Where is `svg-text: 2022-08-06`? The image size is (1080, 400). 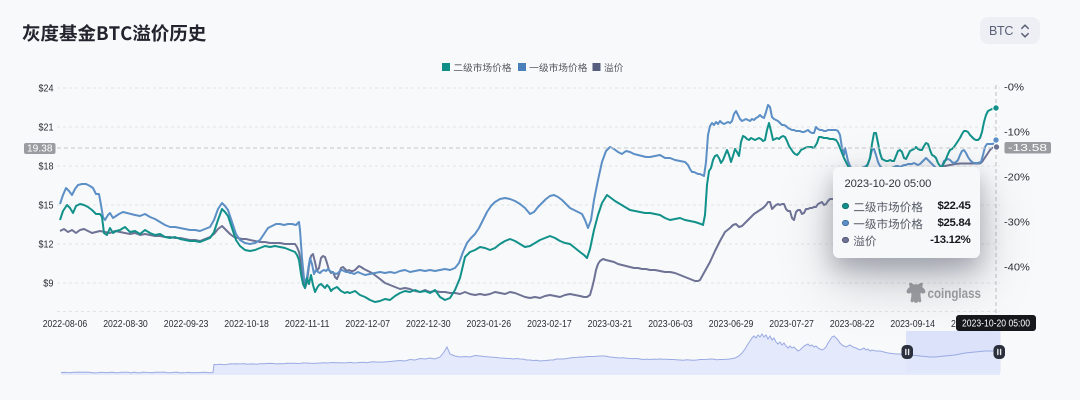
svg-text: 2022-08-06 is located at coordinates (65, 324).